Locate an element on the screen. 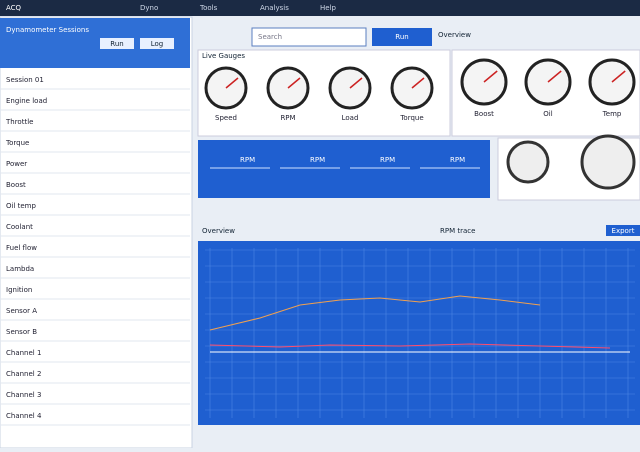 Image resolution: width=640 pixels, height=452 pixels. search-placeholder: Search is located at coordinates (270, 37).